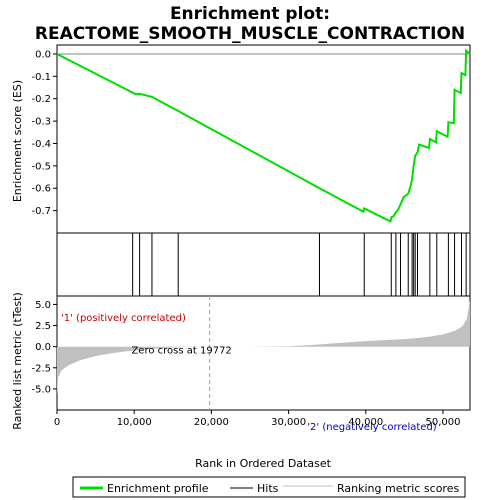 The image size is (500, 500). I want to click on hits-panel-frame, so click(263, 264).